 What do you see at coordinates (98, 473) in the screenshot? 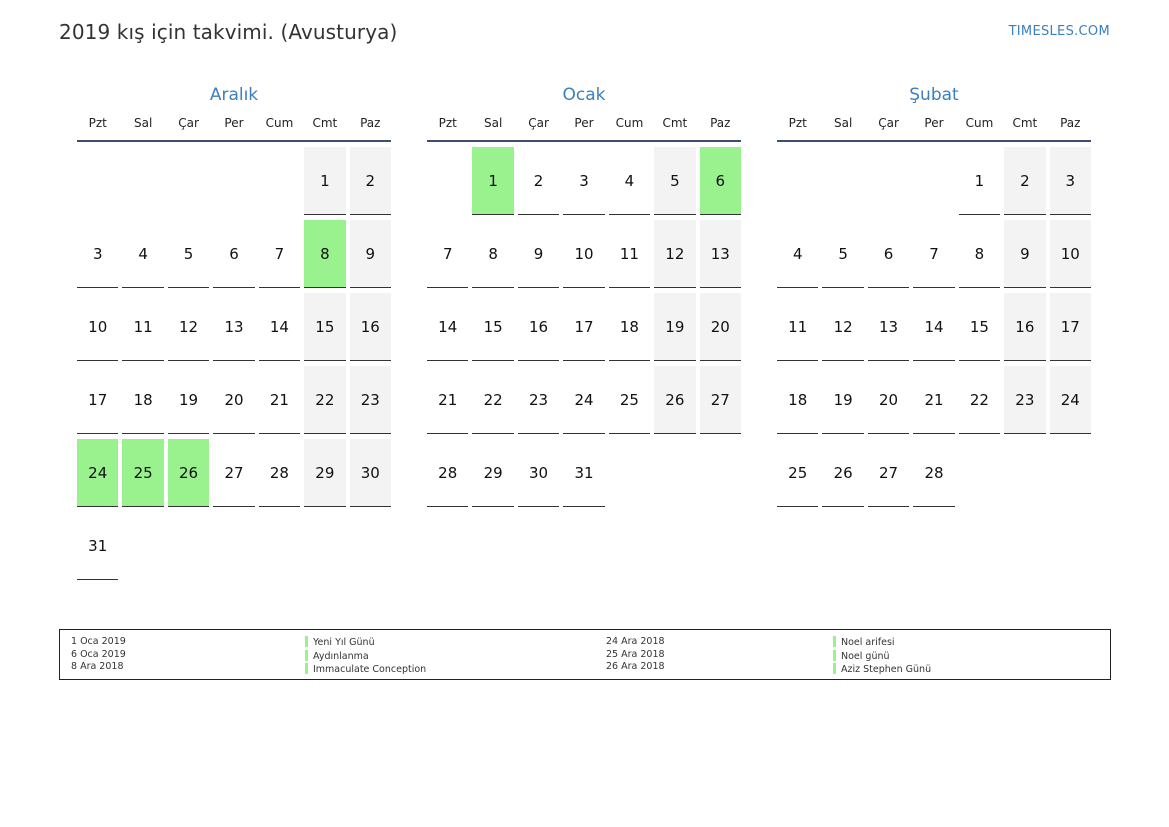
I see `day-cell-holiday: 24` at bounding box center [98, 473].